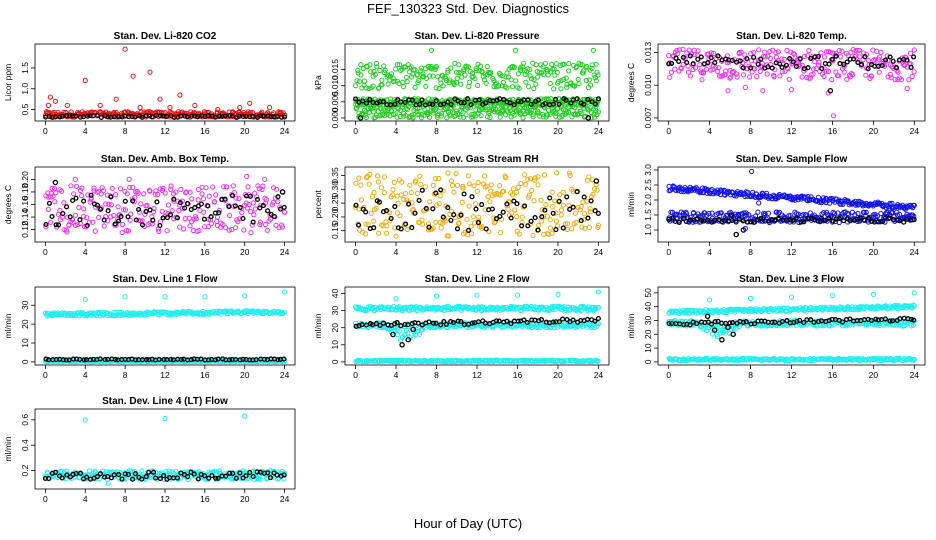 Image resolution: width=936 pixels, height=540 pixels. What do you see at coordinates (631, 82) in the screenshot?
I see `y-axis-label: degrees C` at bounding box center [631, 82].